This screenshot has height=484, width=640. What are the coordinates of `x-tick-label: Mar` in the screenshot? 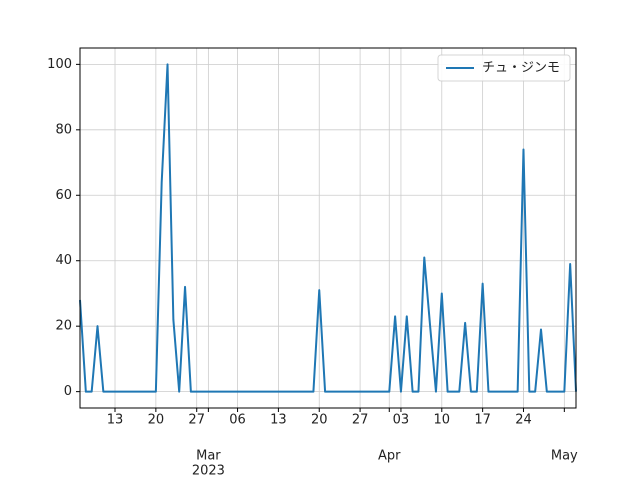 It's located at (208, 456).